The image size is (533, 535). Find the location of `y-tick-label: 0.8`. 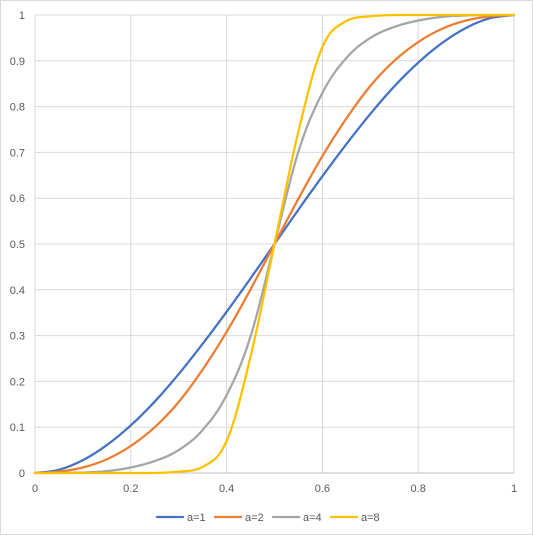

y-tick-label: 0.8 is located at coordinates (17, 108).